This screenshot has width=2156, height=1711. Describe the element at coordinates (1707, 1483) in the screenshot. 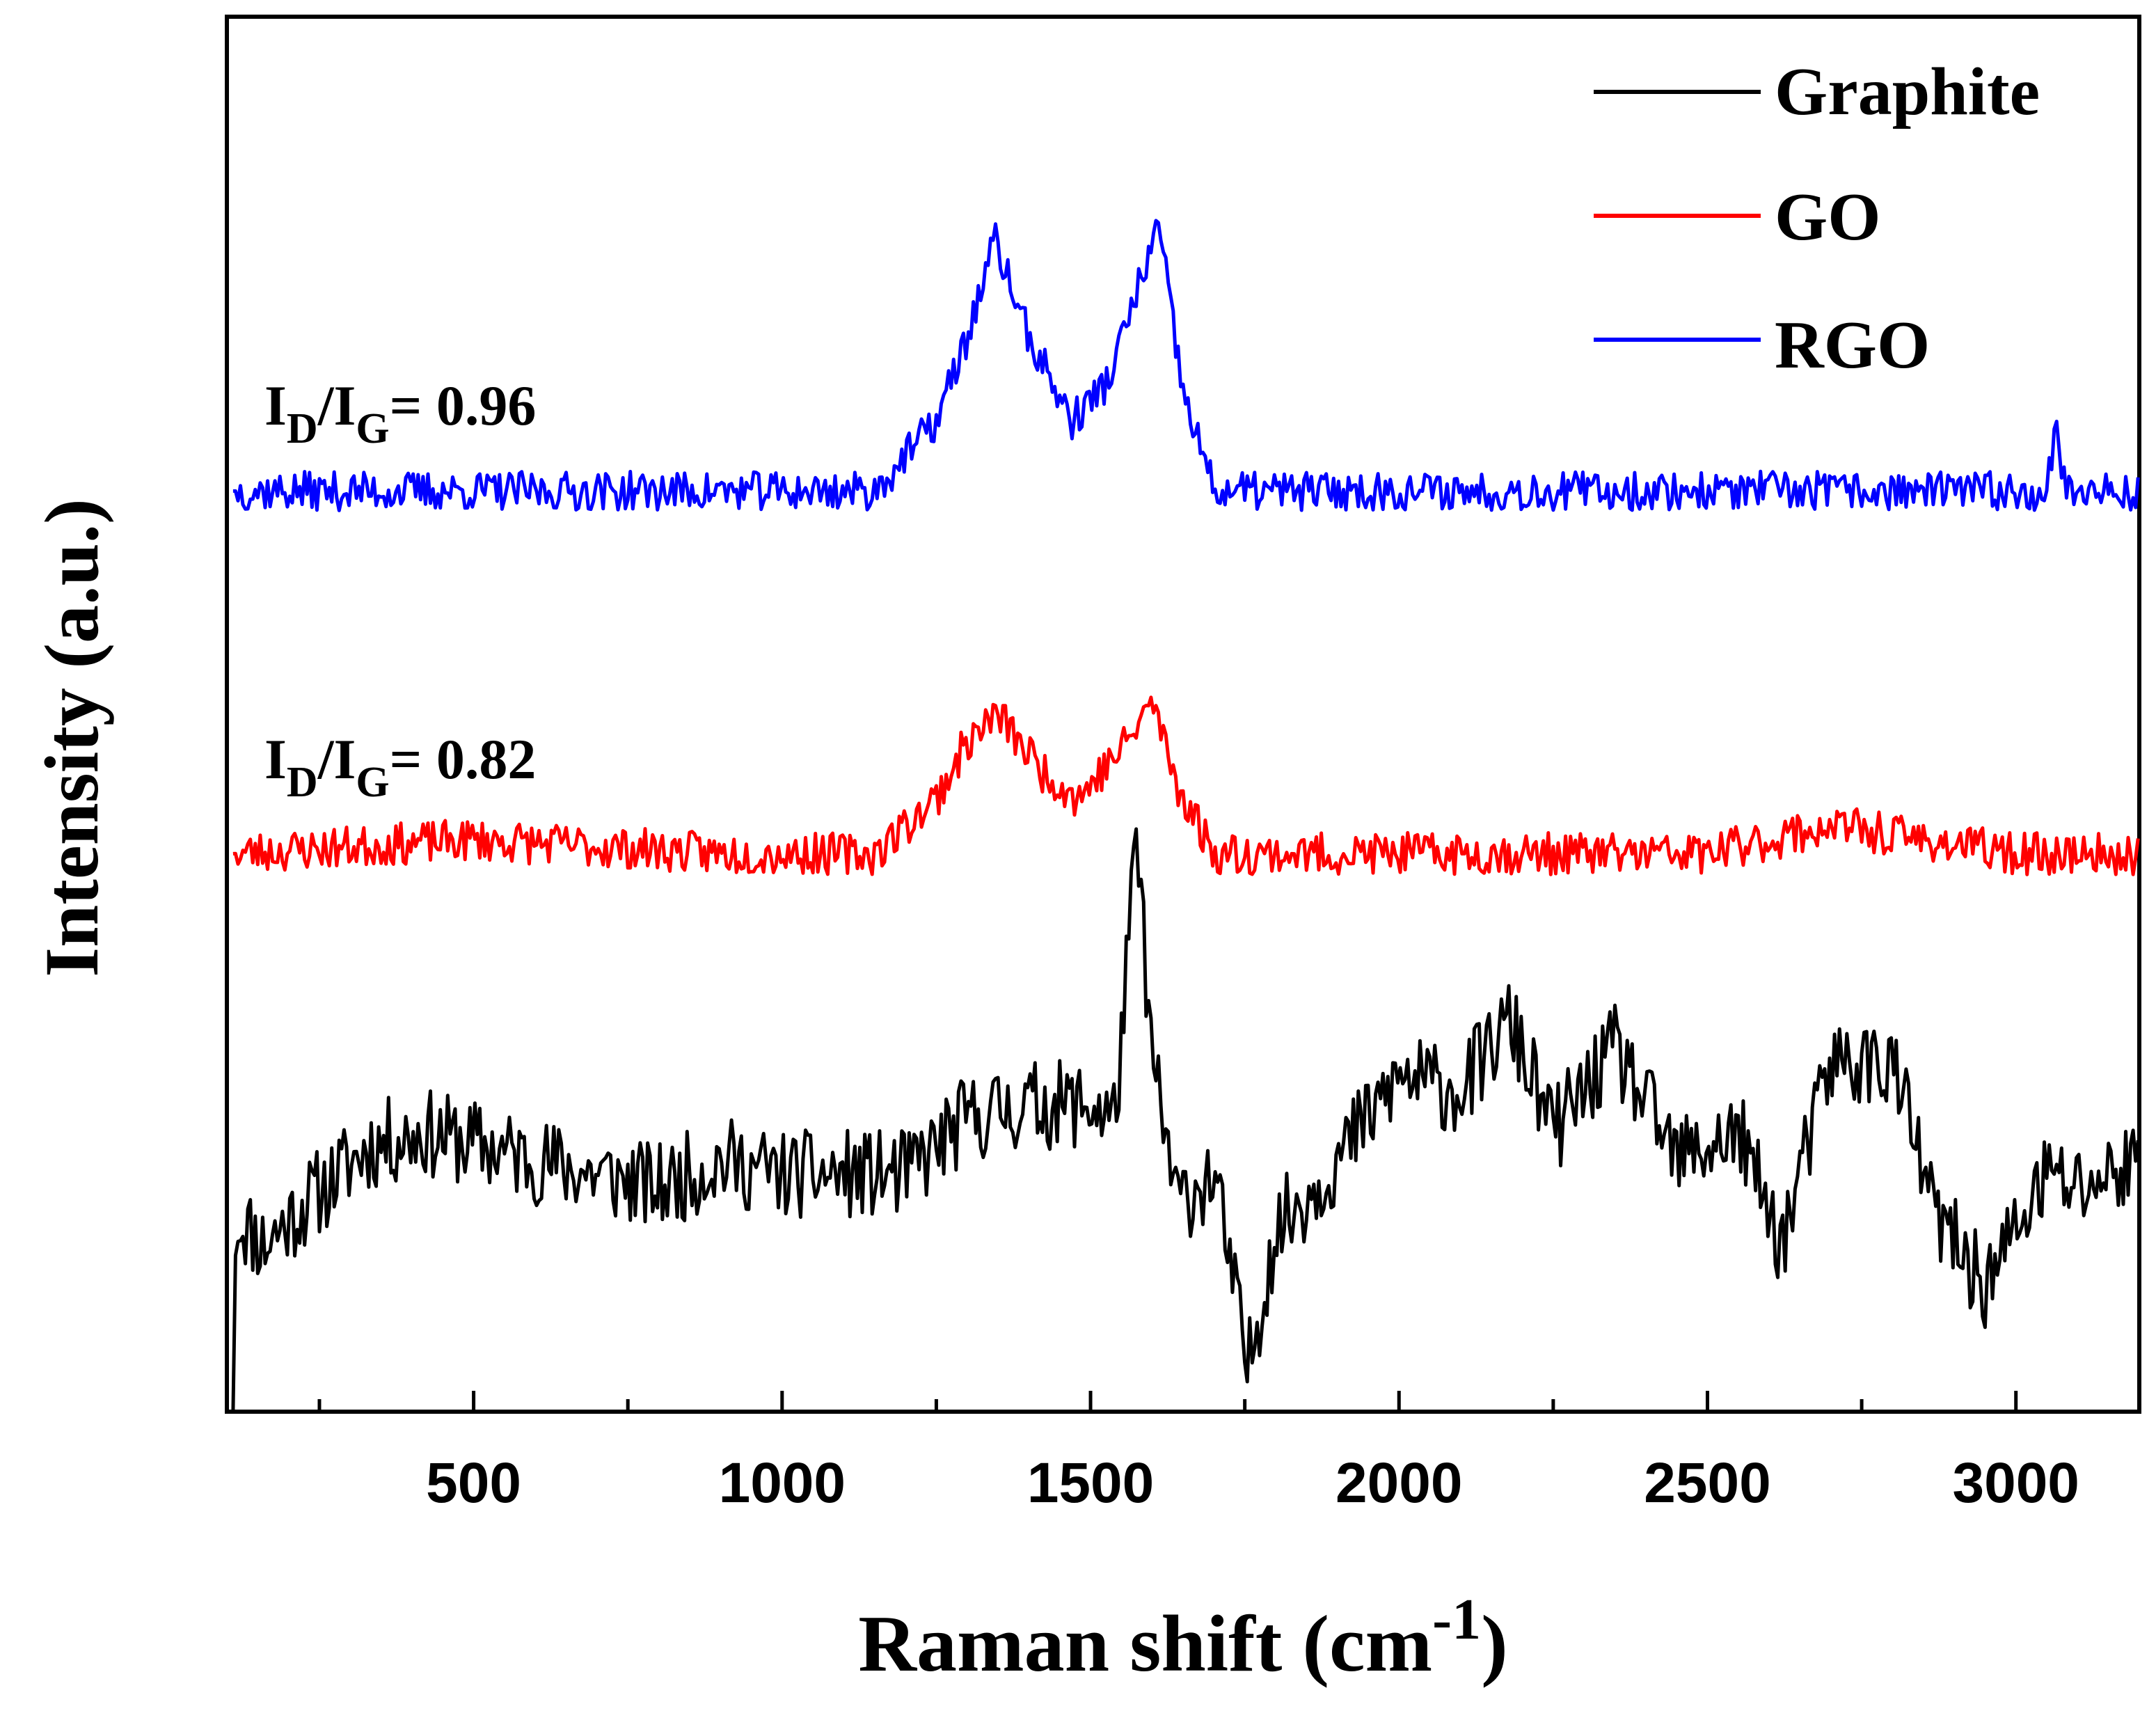

I see `x-tick-label: 2500` at that location.